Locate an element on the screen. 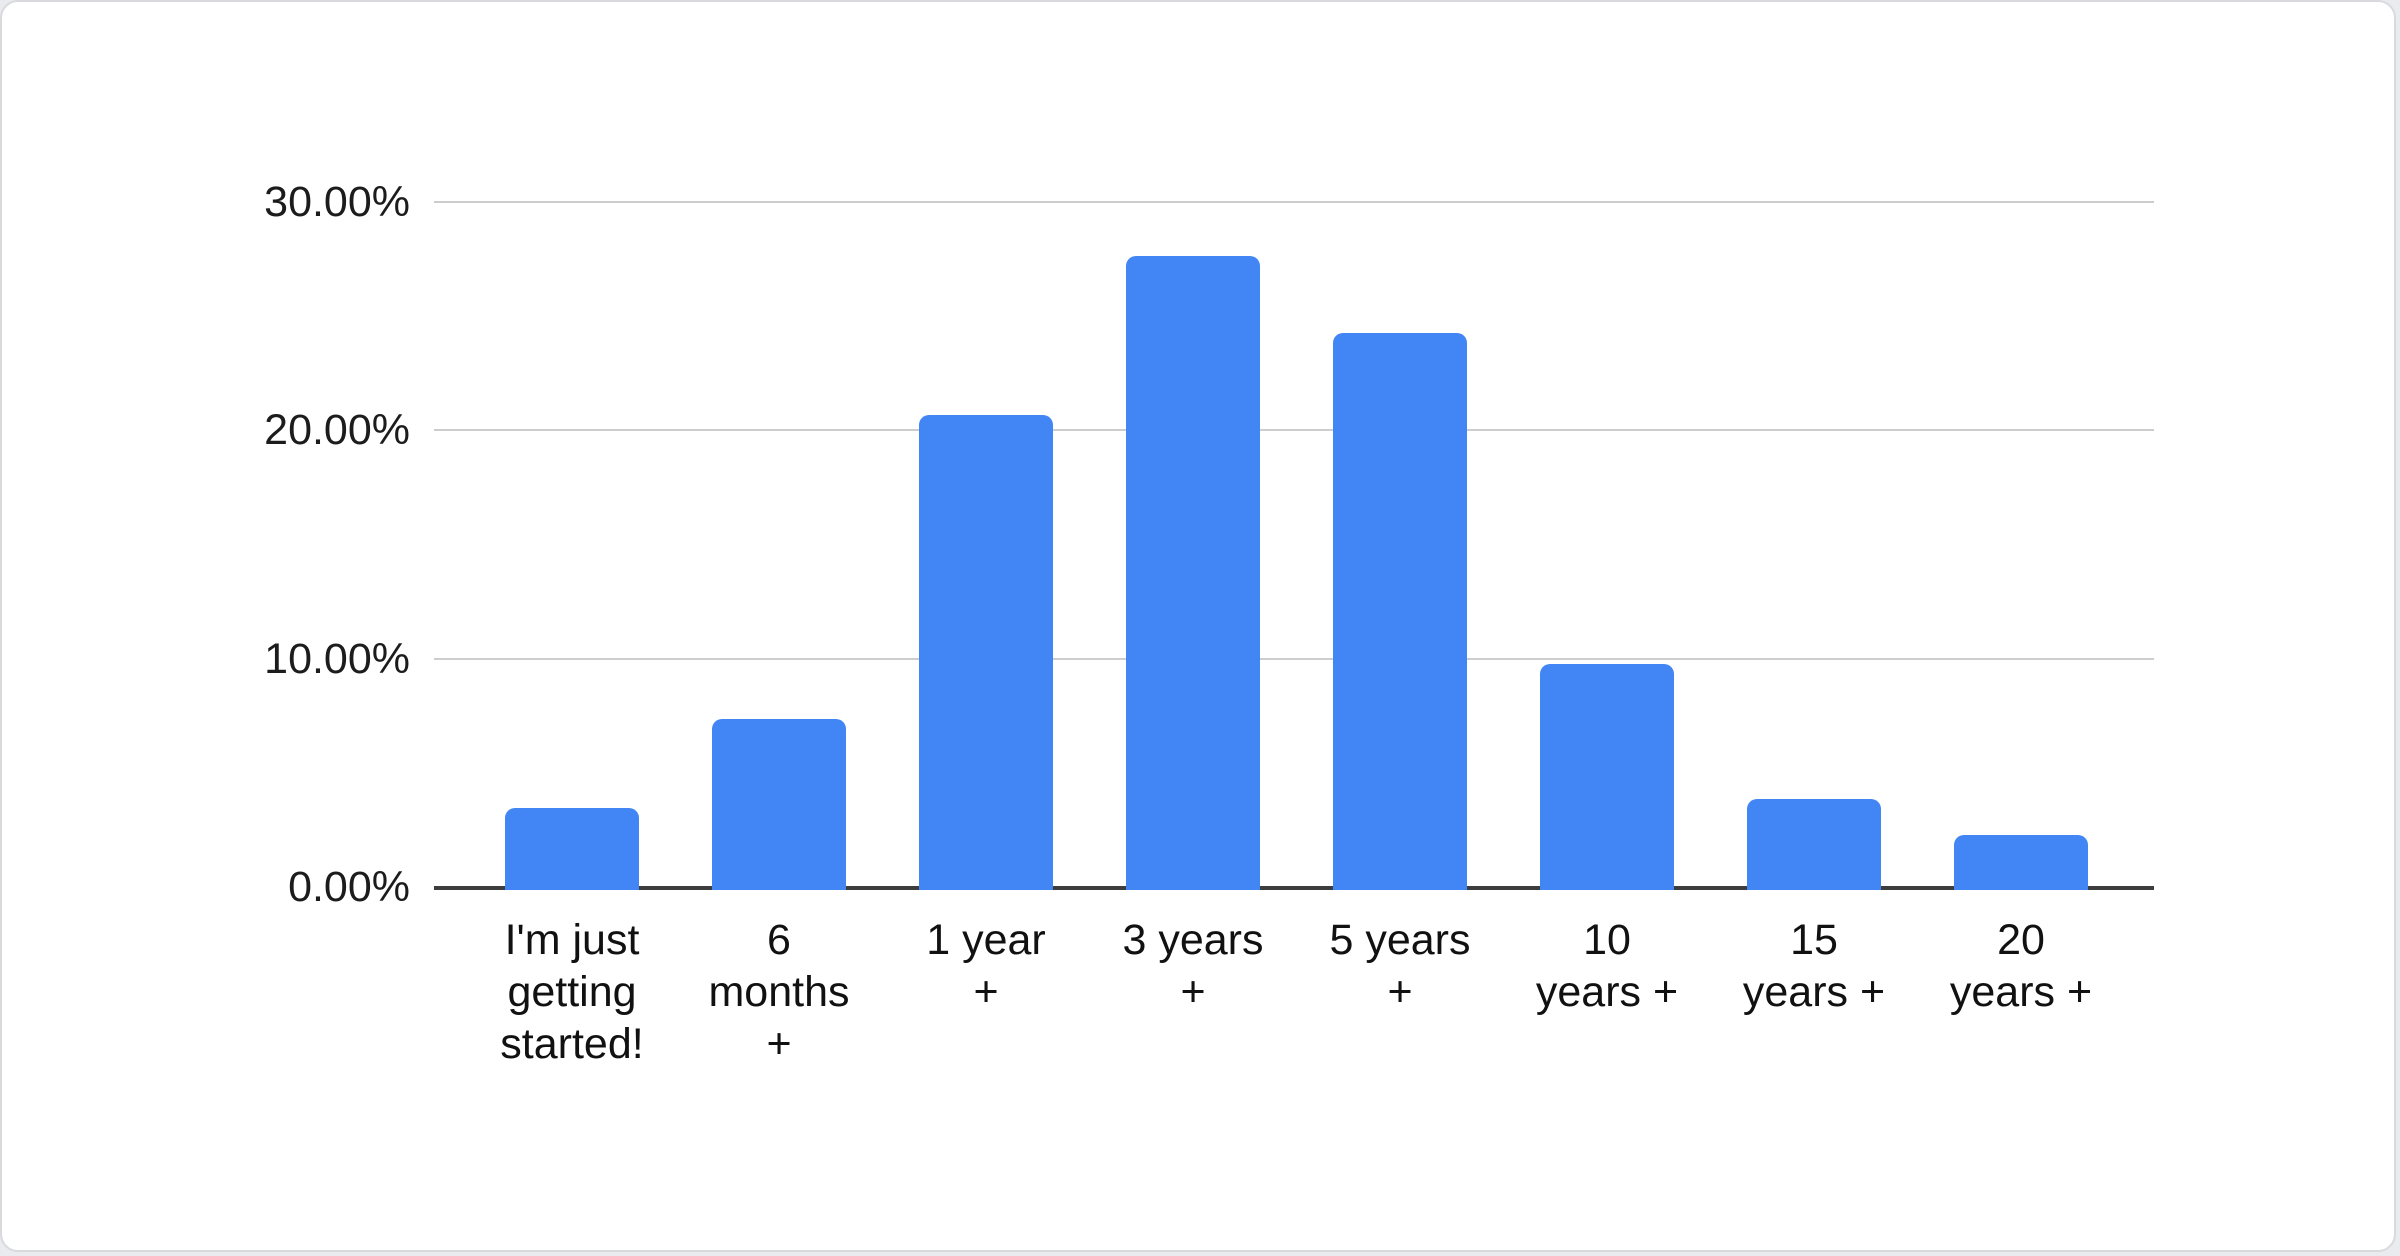 The width and height of the screenshot is (2400, 1256). x-axis-label: 10 years + is located at coordinates (1607, 966).